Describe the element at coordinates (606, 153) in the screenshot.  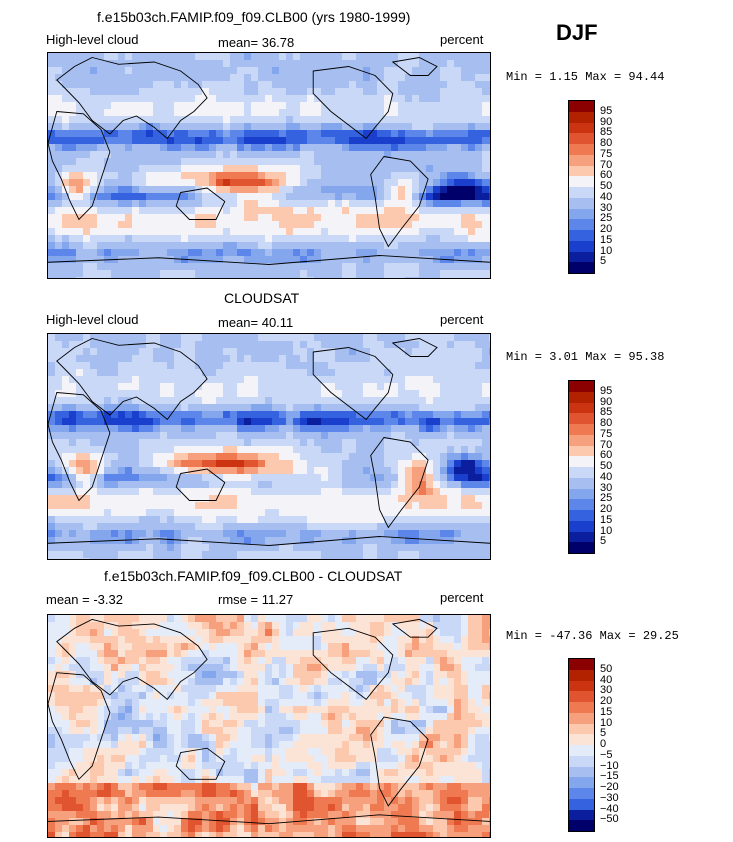
I see `colorbar-tick-label: 75` at that location.